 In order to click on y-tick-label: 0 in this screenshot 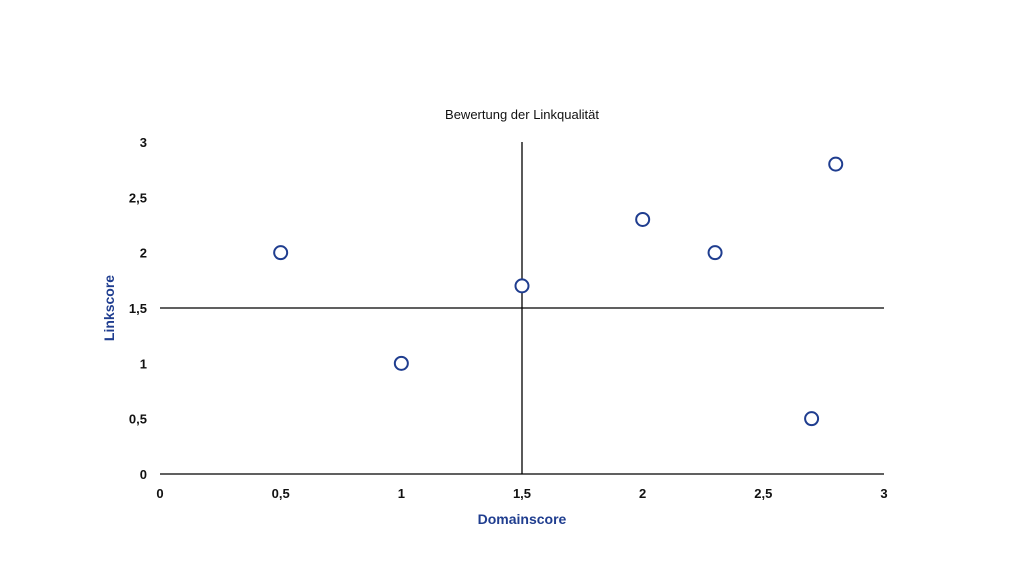, I will do `click(143, 474)`.